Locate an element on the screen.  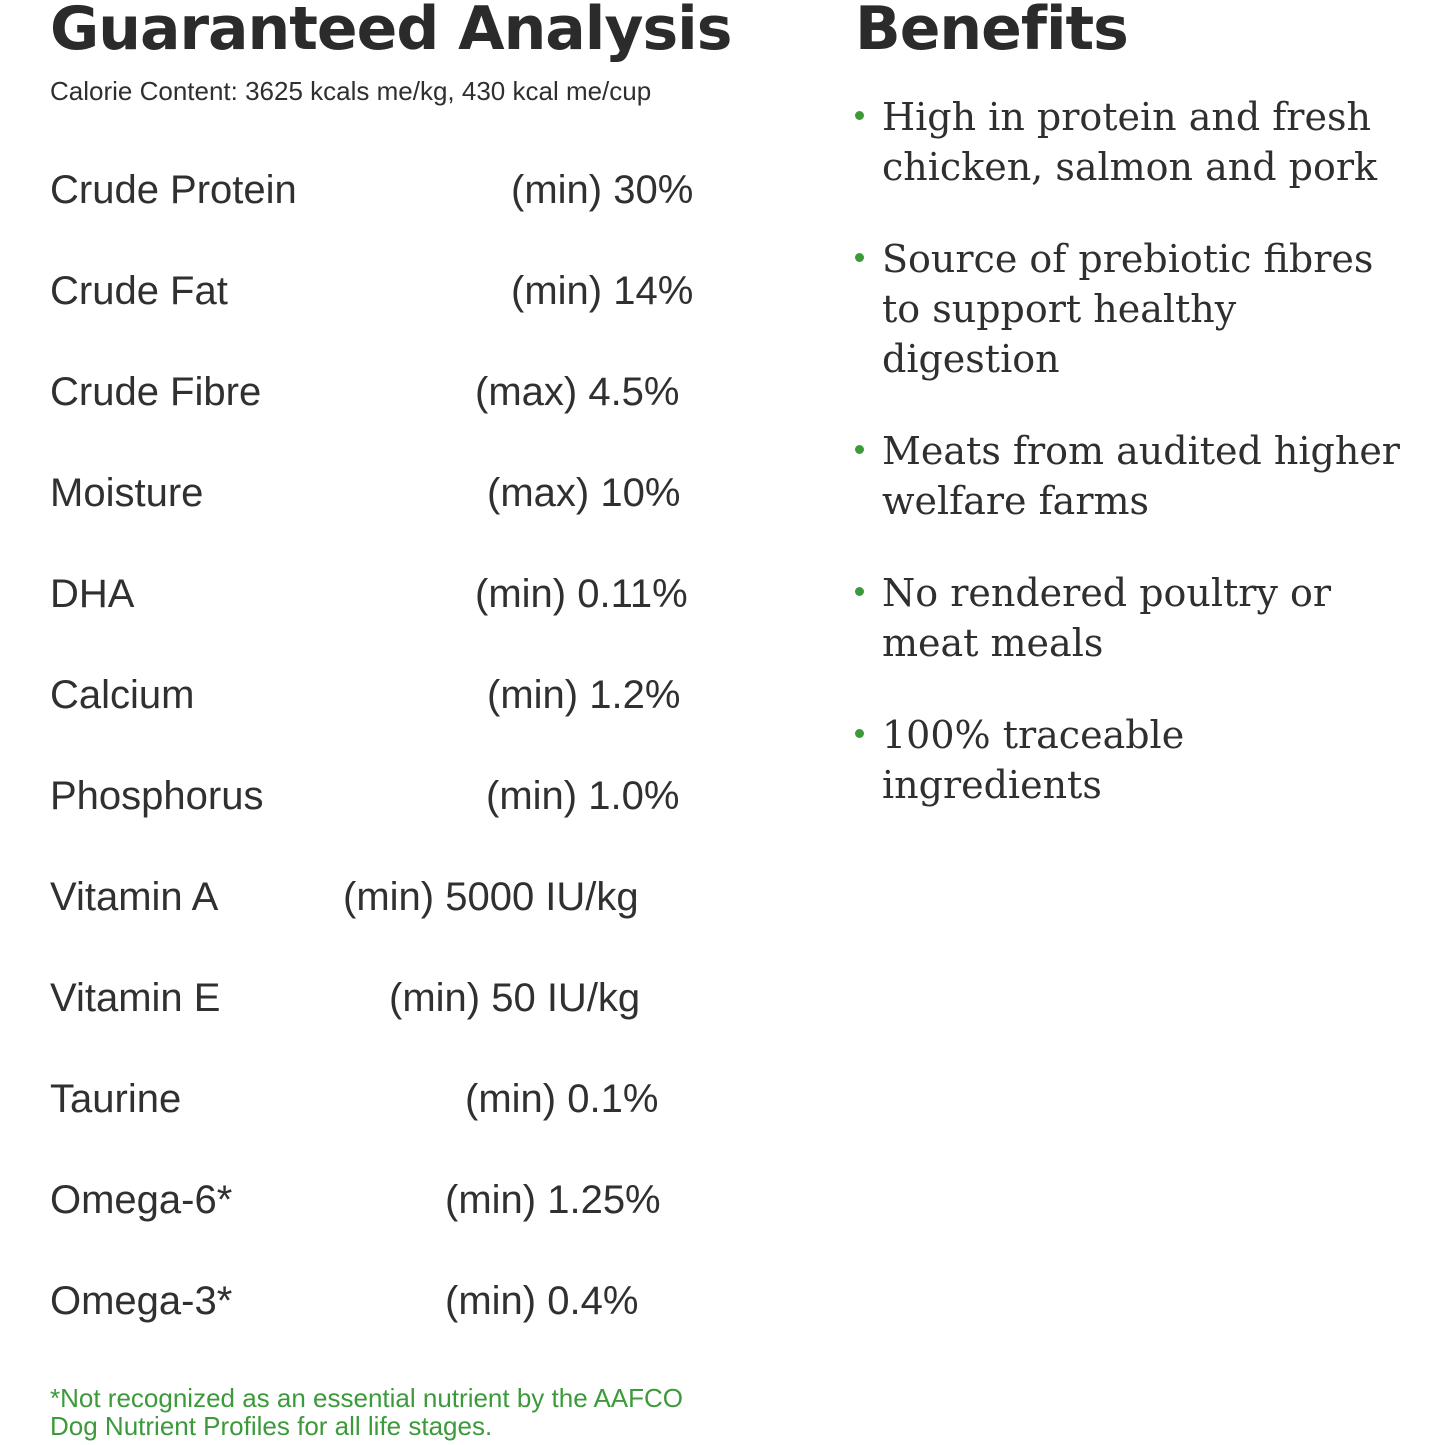
nutrient-name: DHA is located at coordinates (92, 594).